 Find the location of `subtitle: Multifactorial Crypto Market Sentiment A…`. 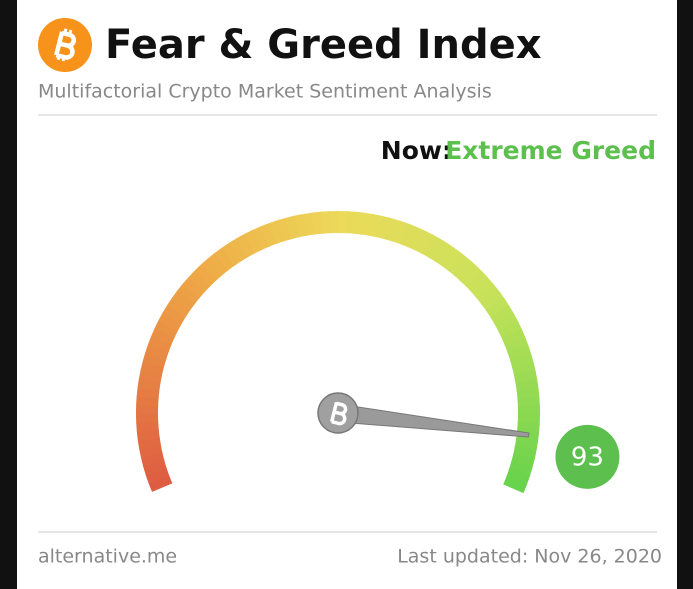

subtitle: Multifactorial Crypto Market Sentiment A… is located at coordinates (265, 92).